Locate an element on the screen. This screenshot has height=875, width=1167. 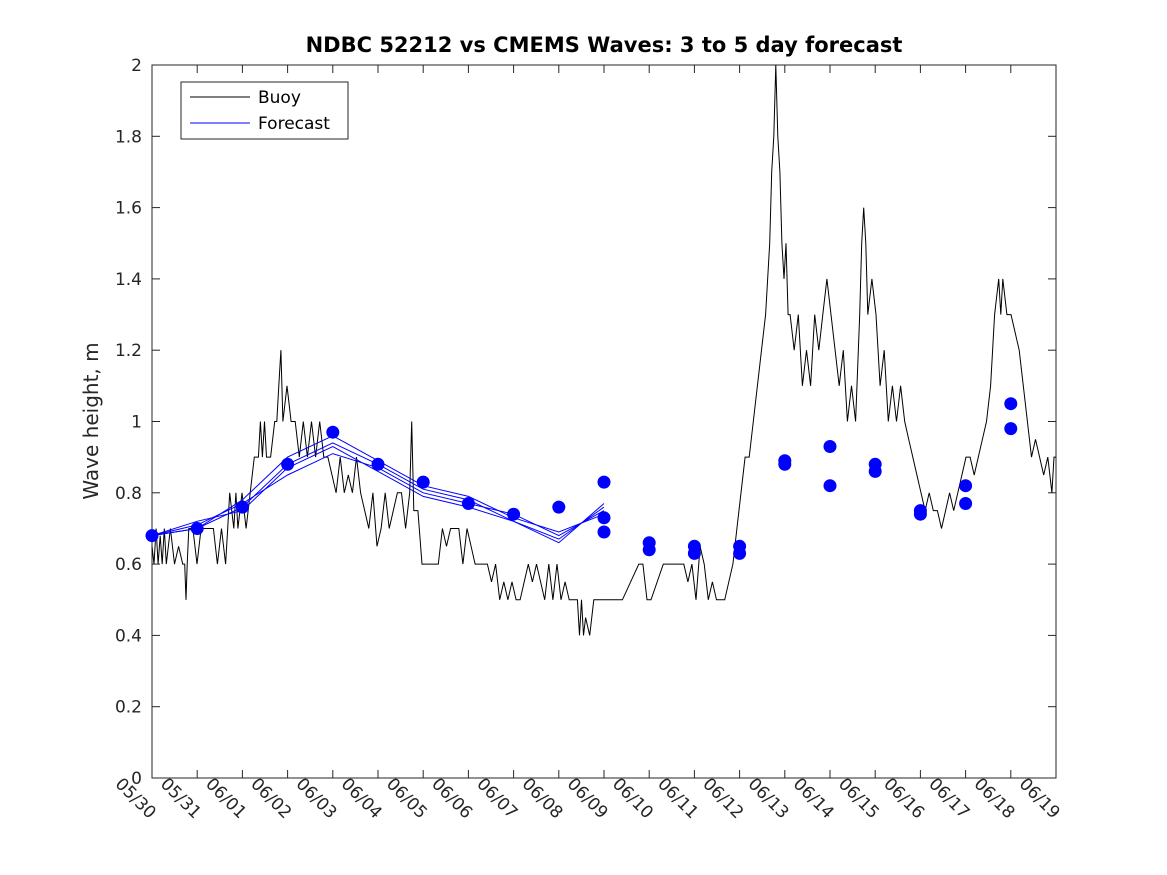
legend-box is located at coordinates (264, 110).